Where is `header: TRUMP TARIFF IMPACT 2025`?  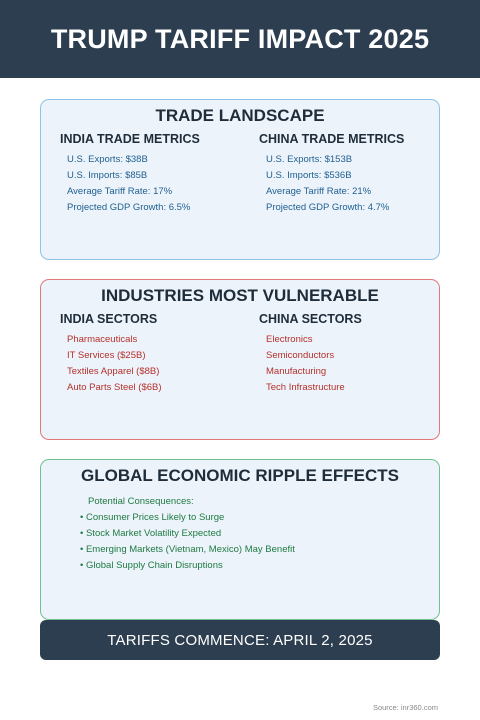
header: TRUMP TARIFF IMPACT 2025 is located at coordinates (240, 39).